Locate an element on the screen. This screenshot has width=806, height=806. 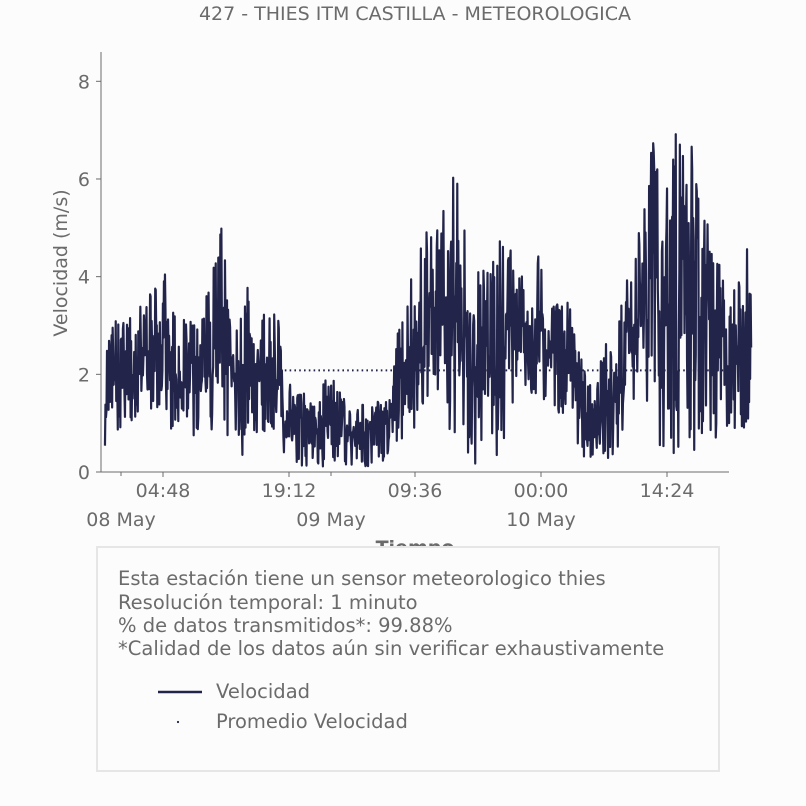
x-day-label: 09 May is located at coordinates (331, 520).